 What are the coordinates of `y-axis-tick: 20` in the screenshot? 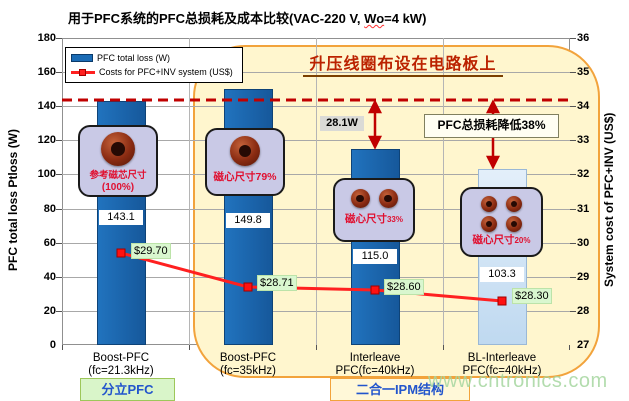 It's located at (49, 311).